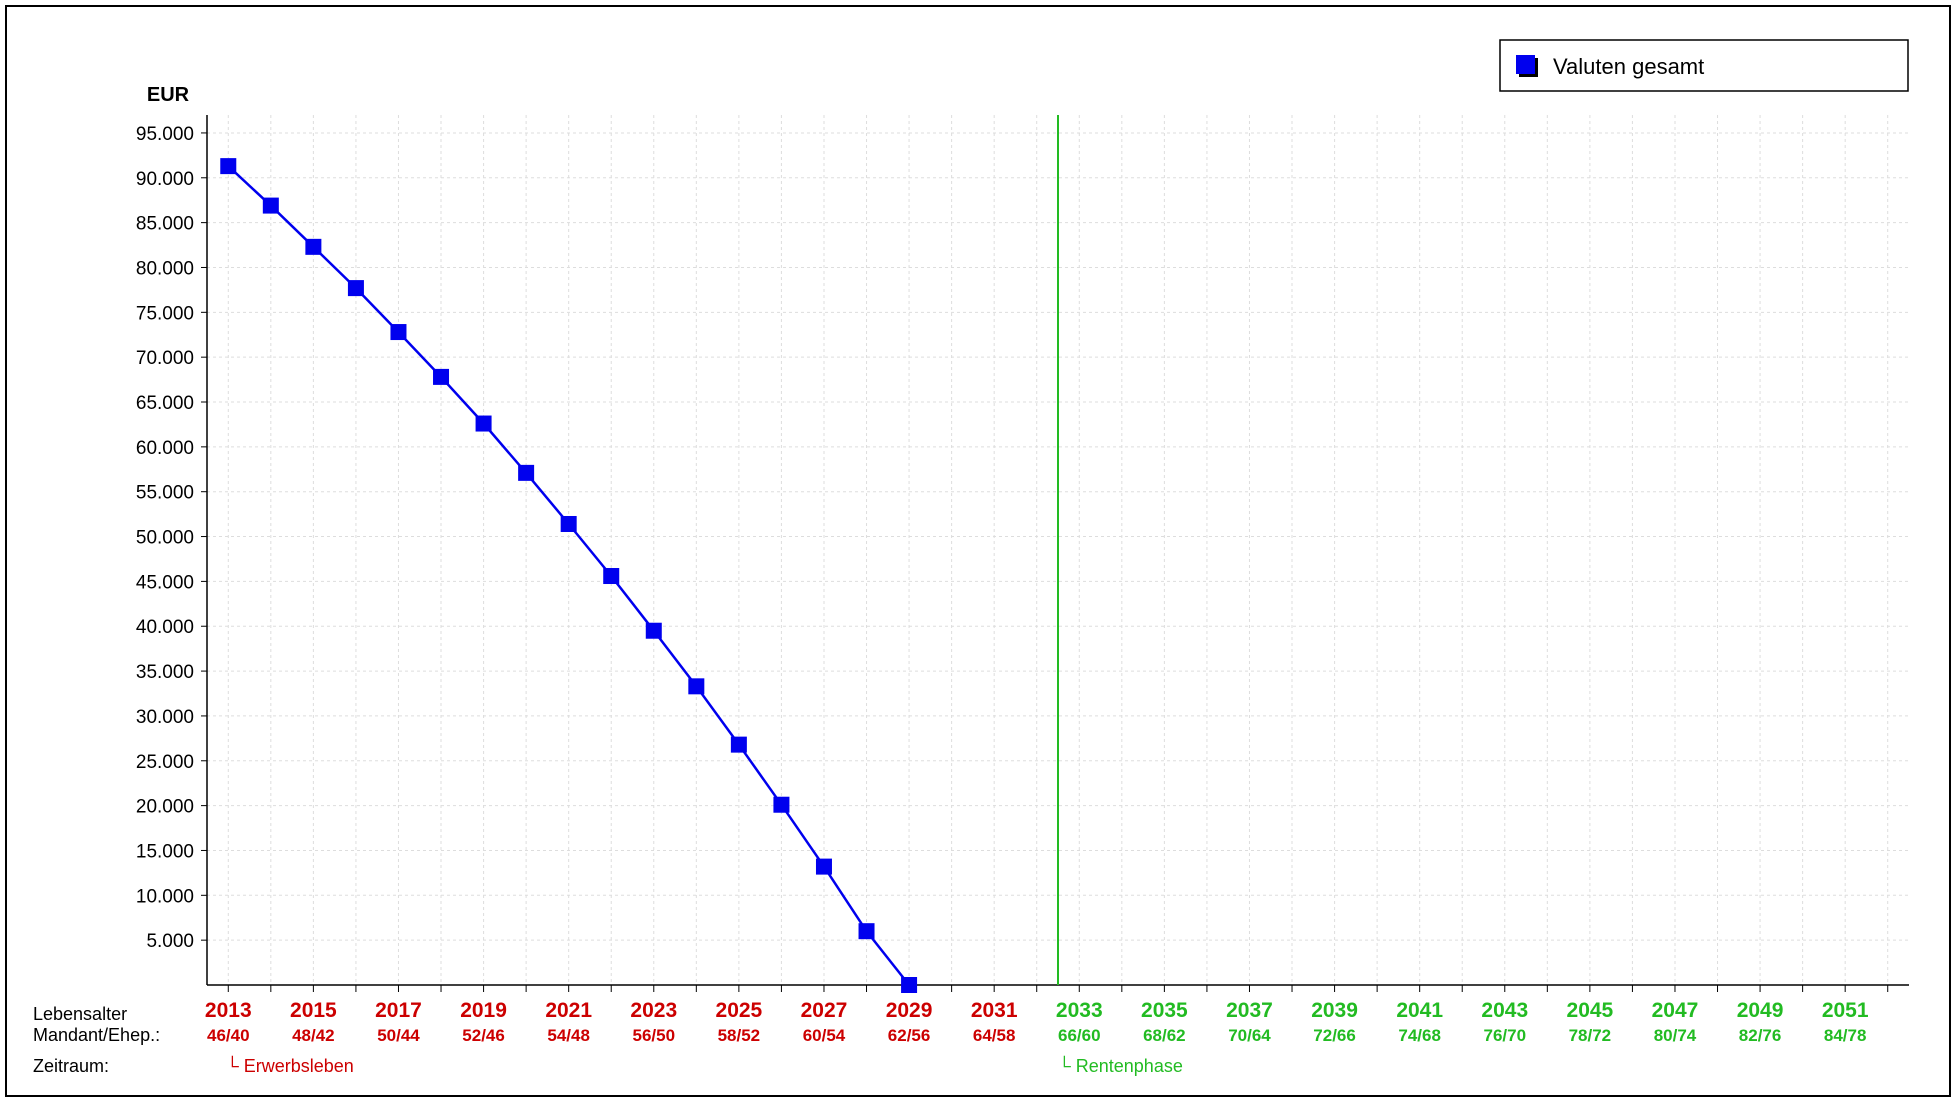 This screenshot has height=1104, width=1954. What do you see at coordinates (165, 851) in the screenshot?
I see `y-tick-label: 15.000` at bounding box center [165, 851].